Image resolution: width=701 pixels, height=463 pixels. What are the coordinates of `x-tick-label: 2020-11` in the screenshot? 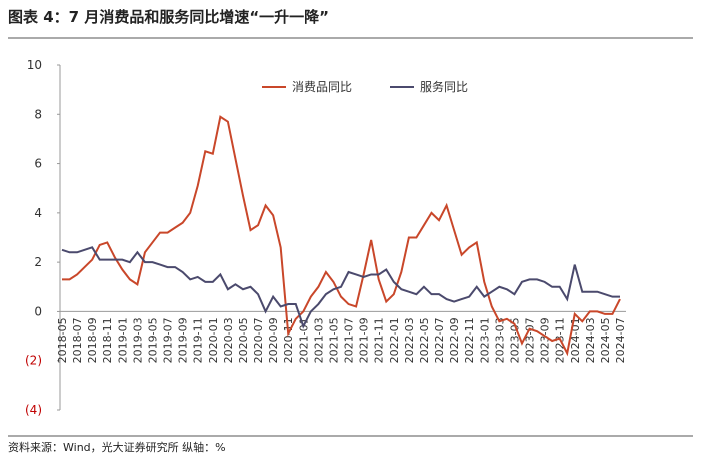 It's located at (288, 340).